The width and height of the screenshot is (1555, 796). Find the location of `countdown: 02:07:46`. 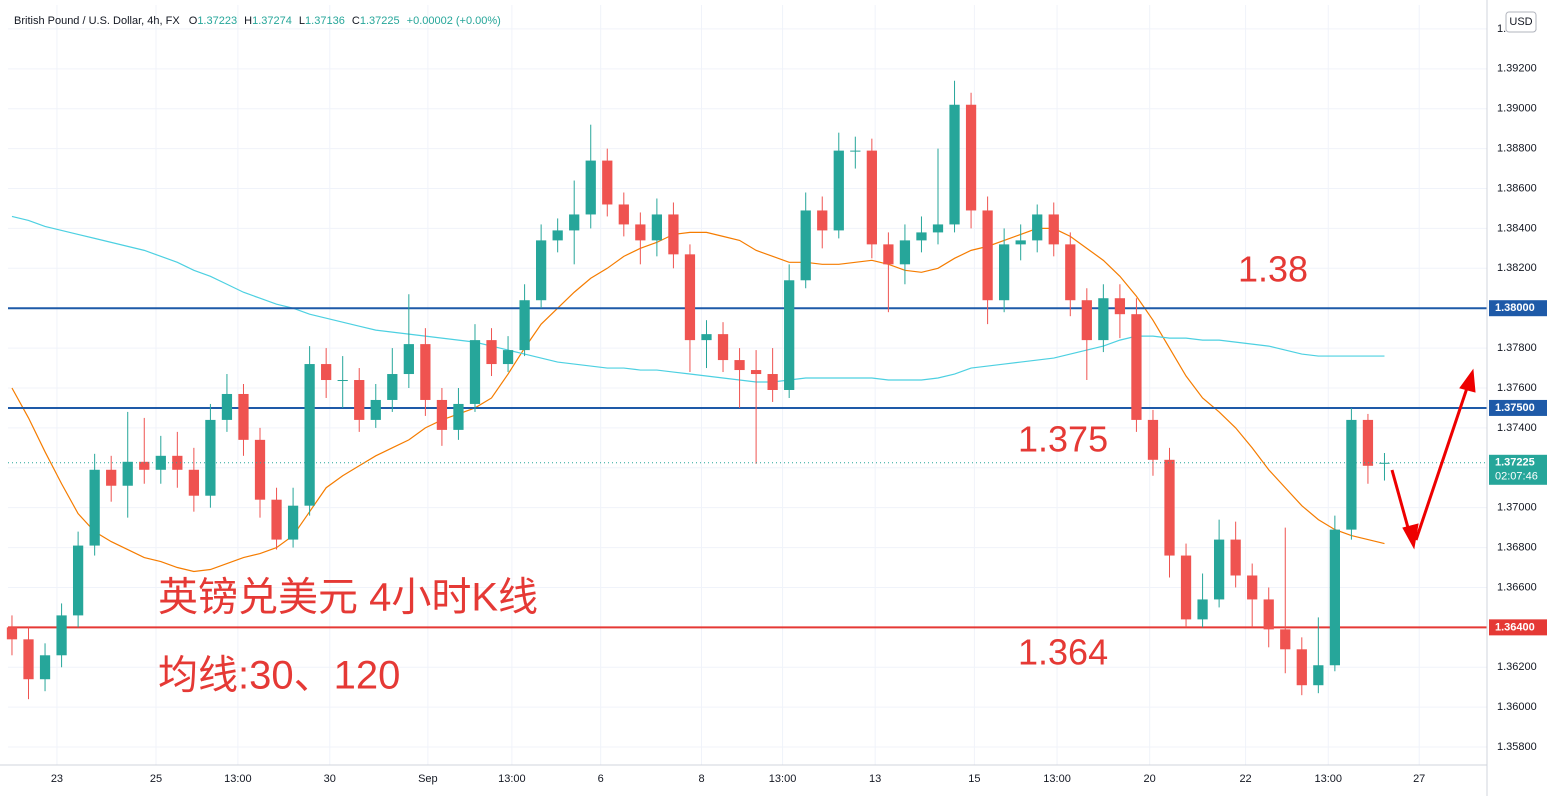

countdown: 02:07:46 is located at coordinates (1516, 477).